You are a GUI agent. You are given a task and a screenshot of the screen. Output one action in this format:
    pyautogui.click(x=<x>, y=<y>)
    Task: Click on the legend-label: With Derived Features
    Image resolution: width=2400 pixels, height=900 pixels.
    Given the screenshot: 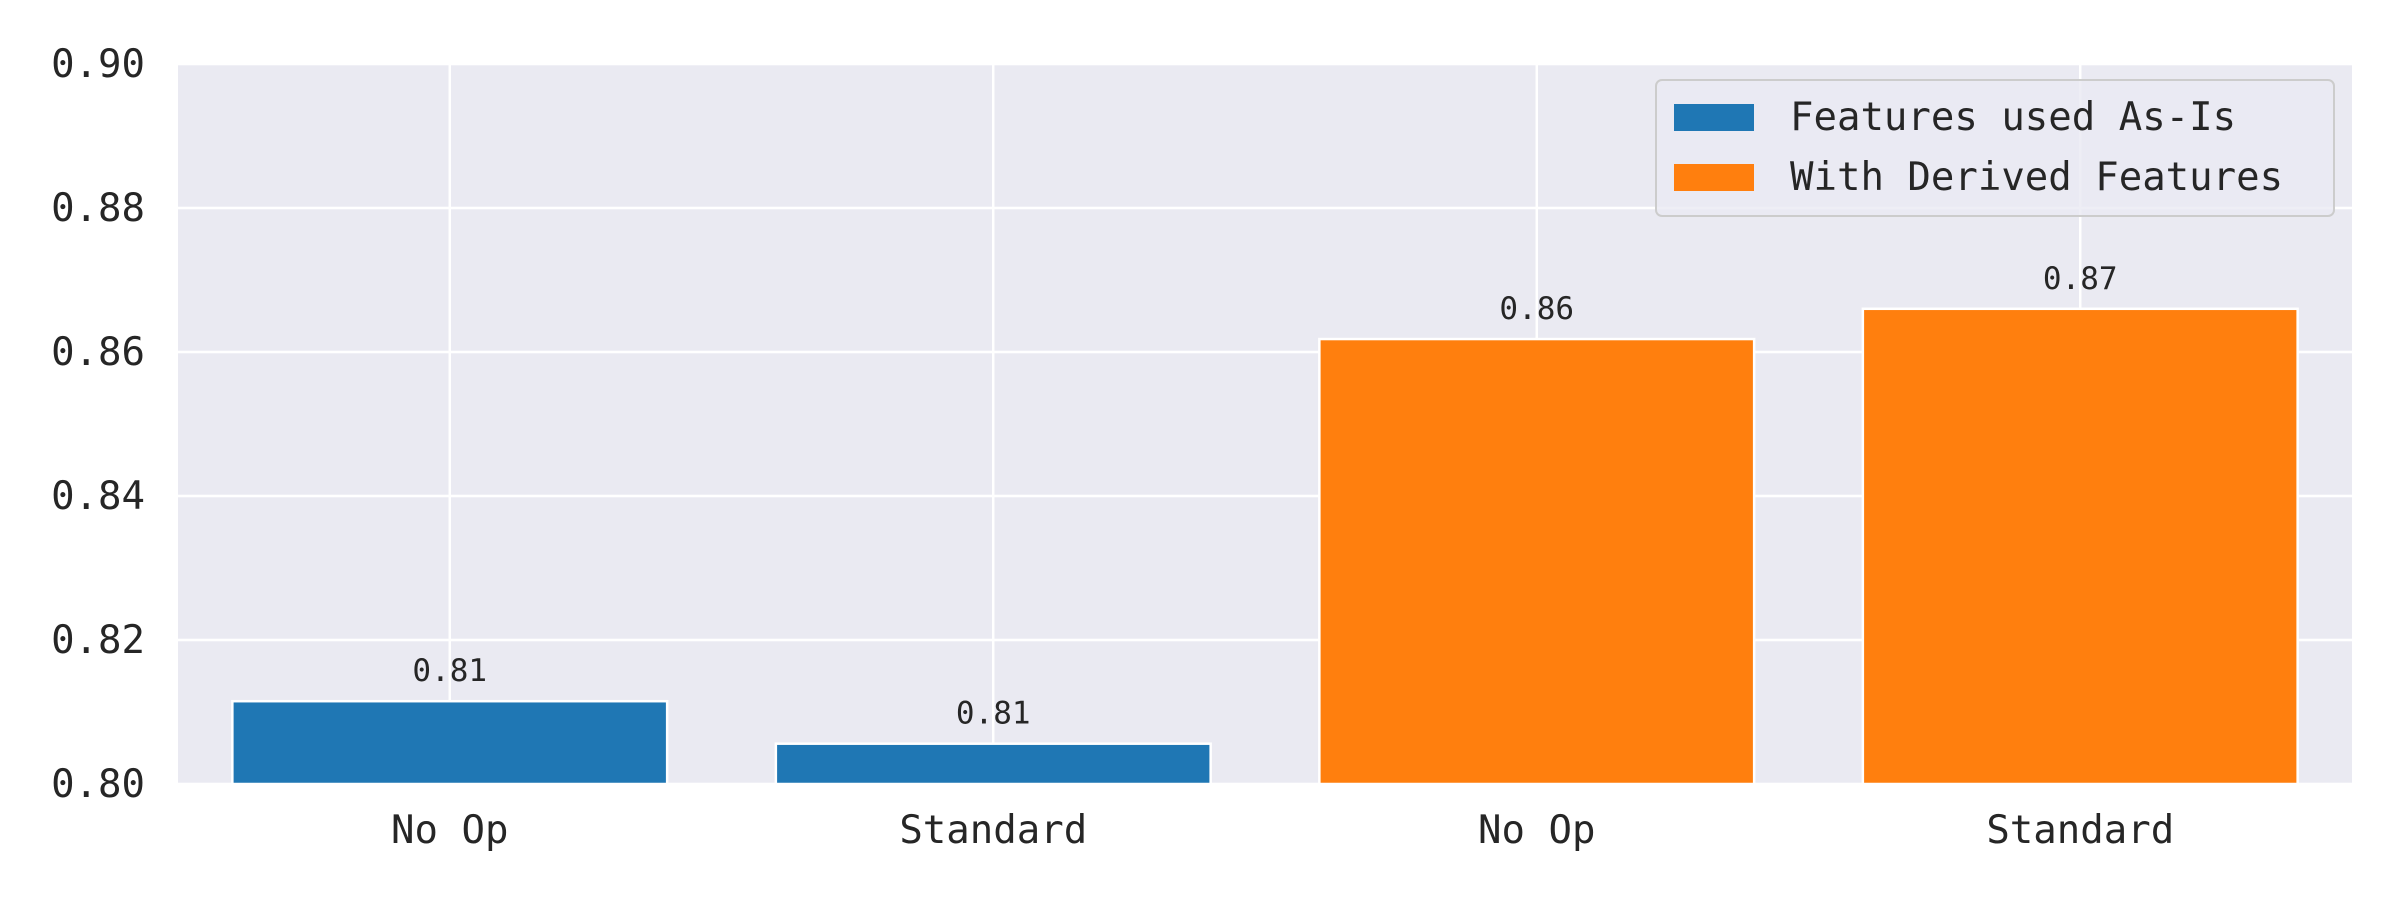 What is the action you would take?
    pyautogui.click(x=2036, y=177)
    